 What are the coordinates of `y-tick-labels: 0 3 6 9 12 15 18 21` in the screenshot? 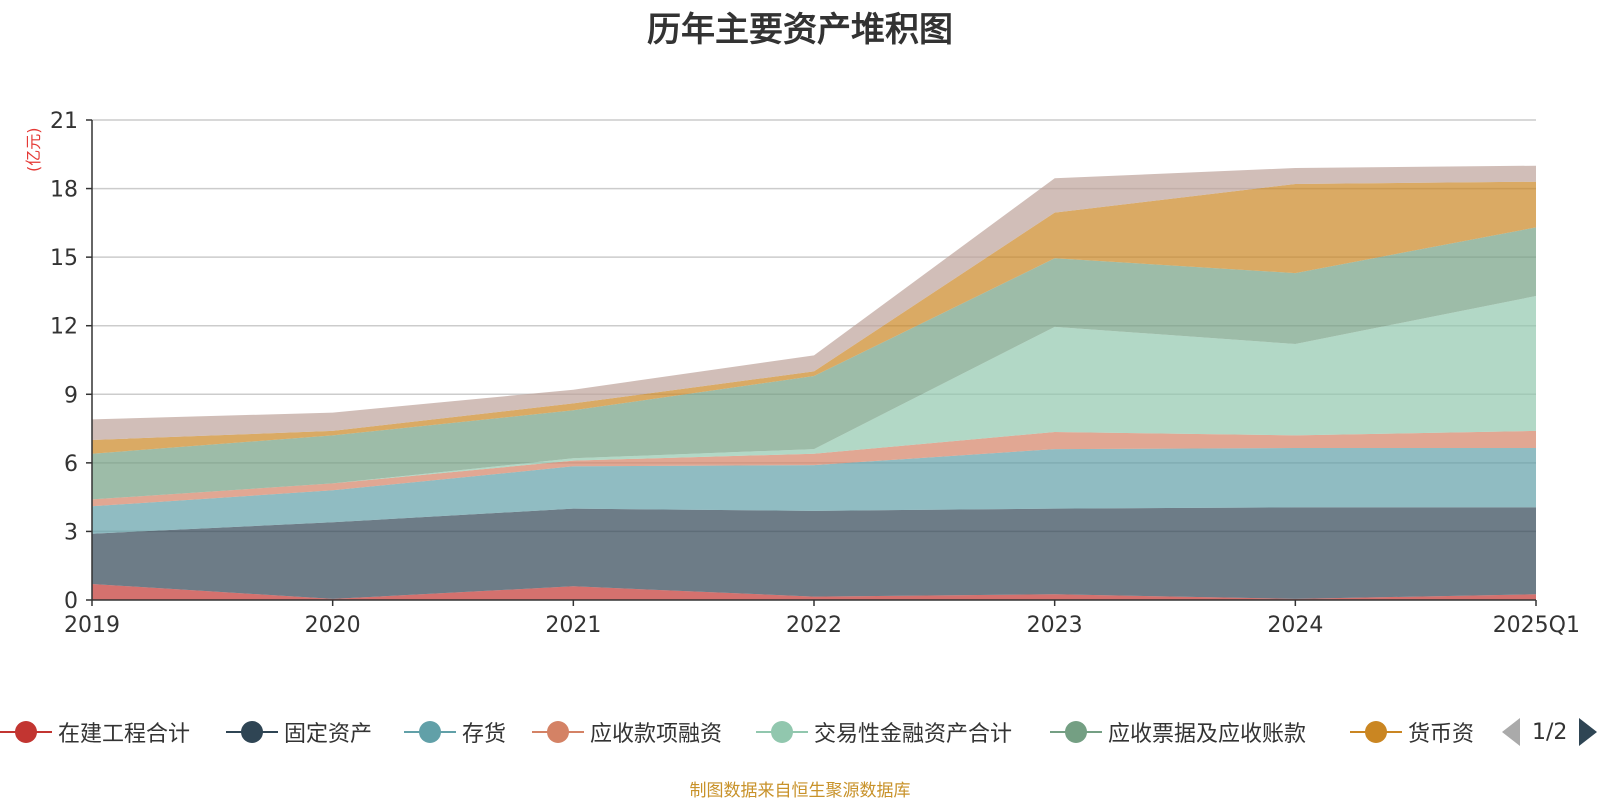 It's located at (71, 361).